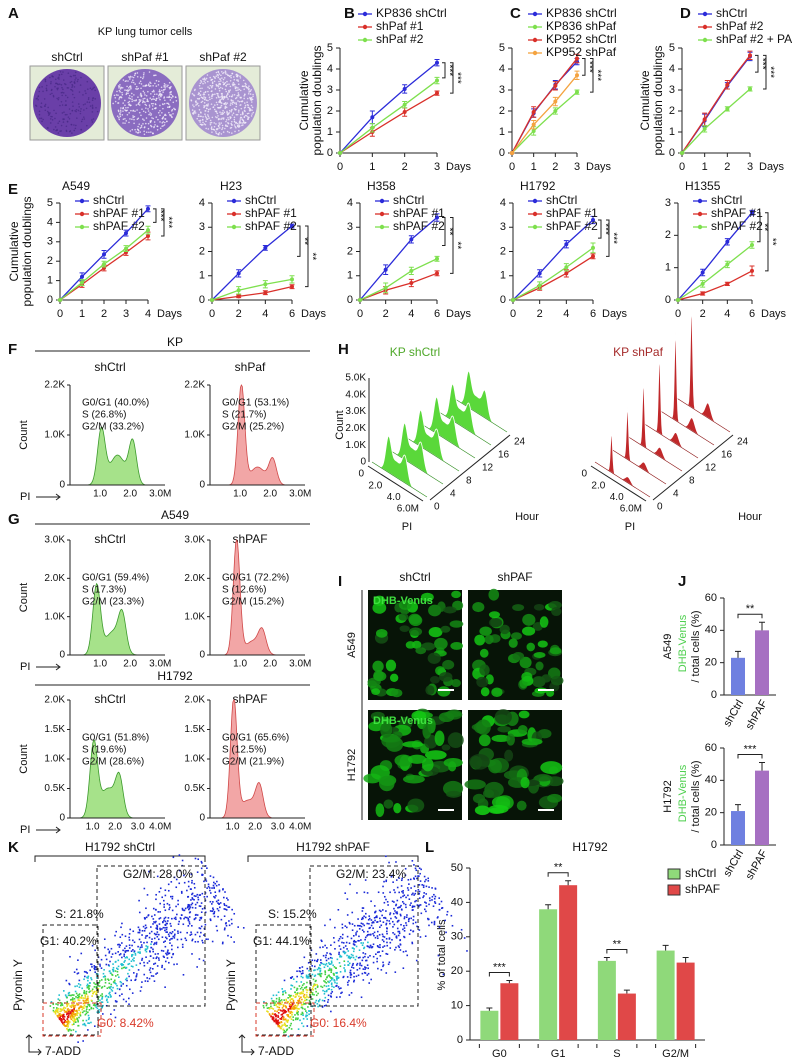 The width and height of the screenshot is (792, 1062). Describe the element at coordinates (194, 435) in the screenshot. I see `y-tick-label: 1.0K` at that location.